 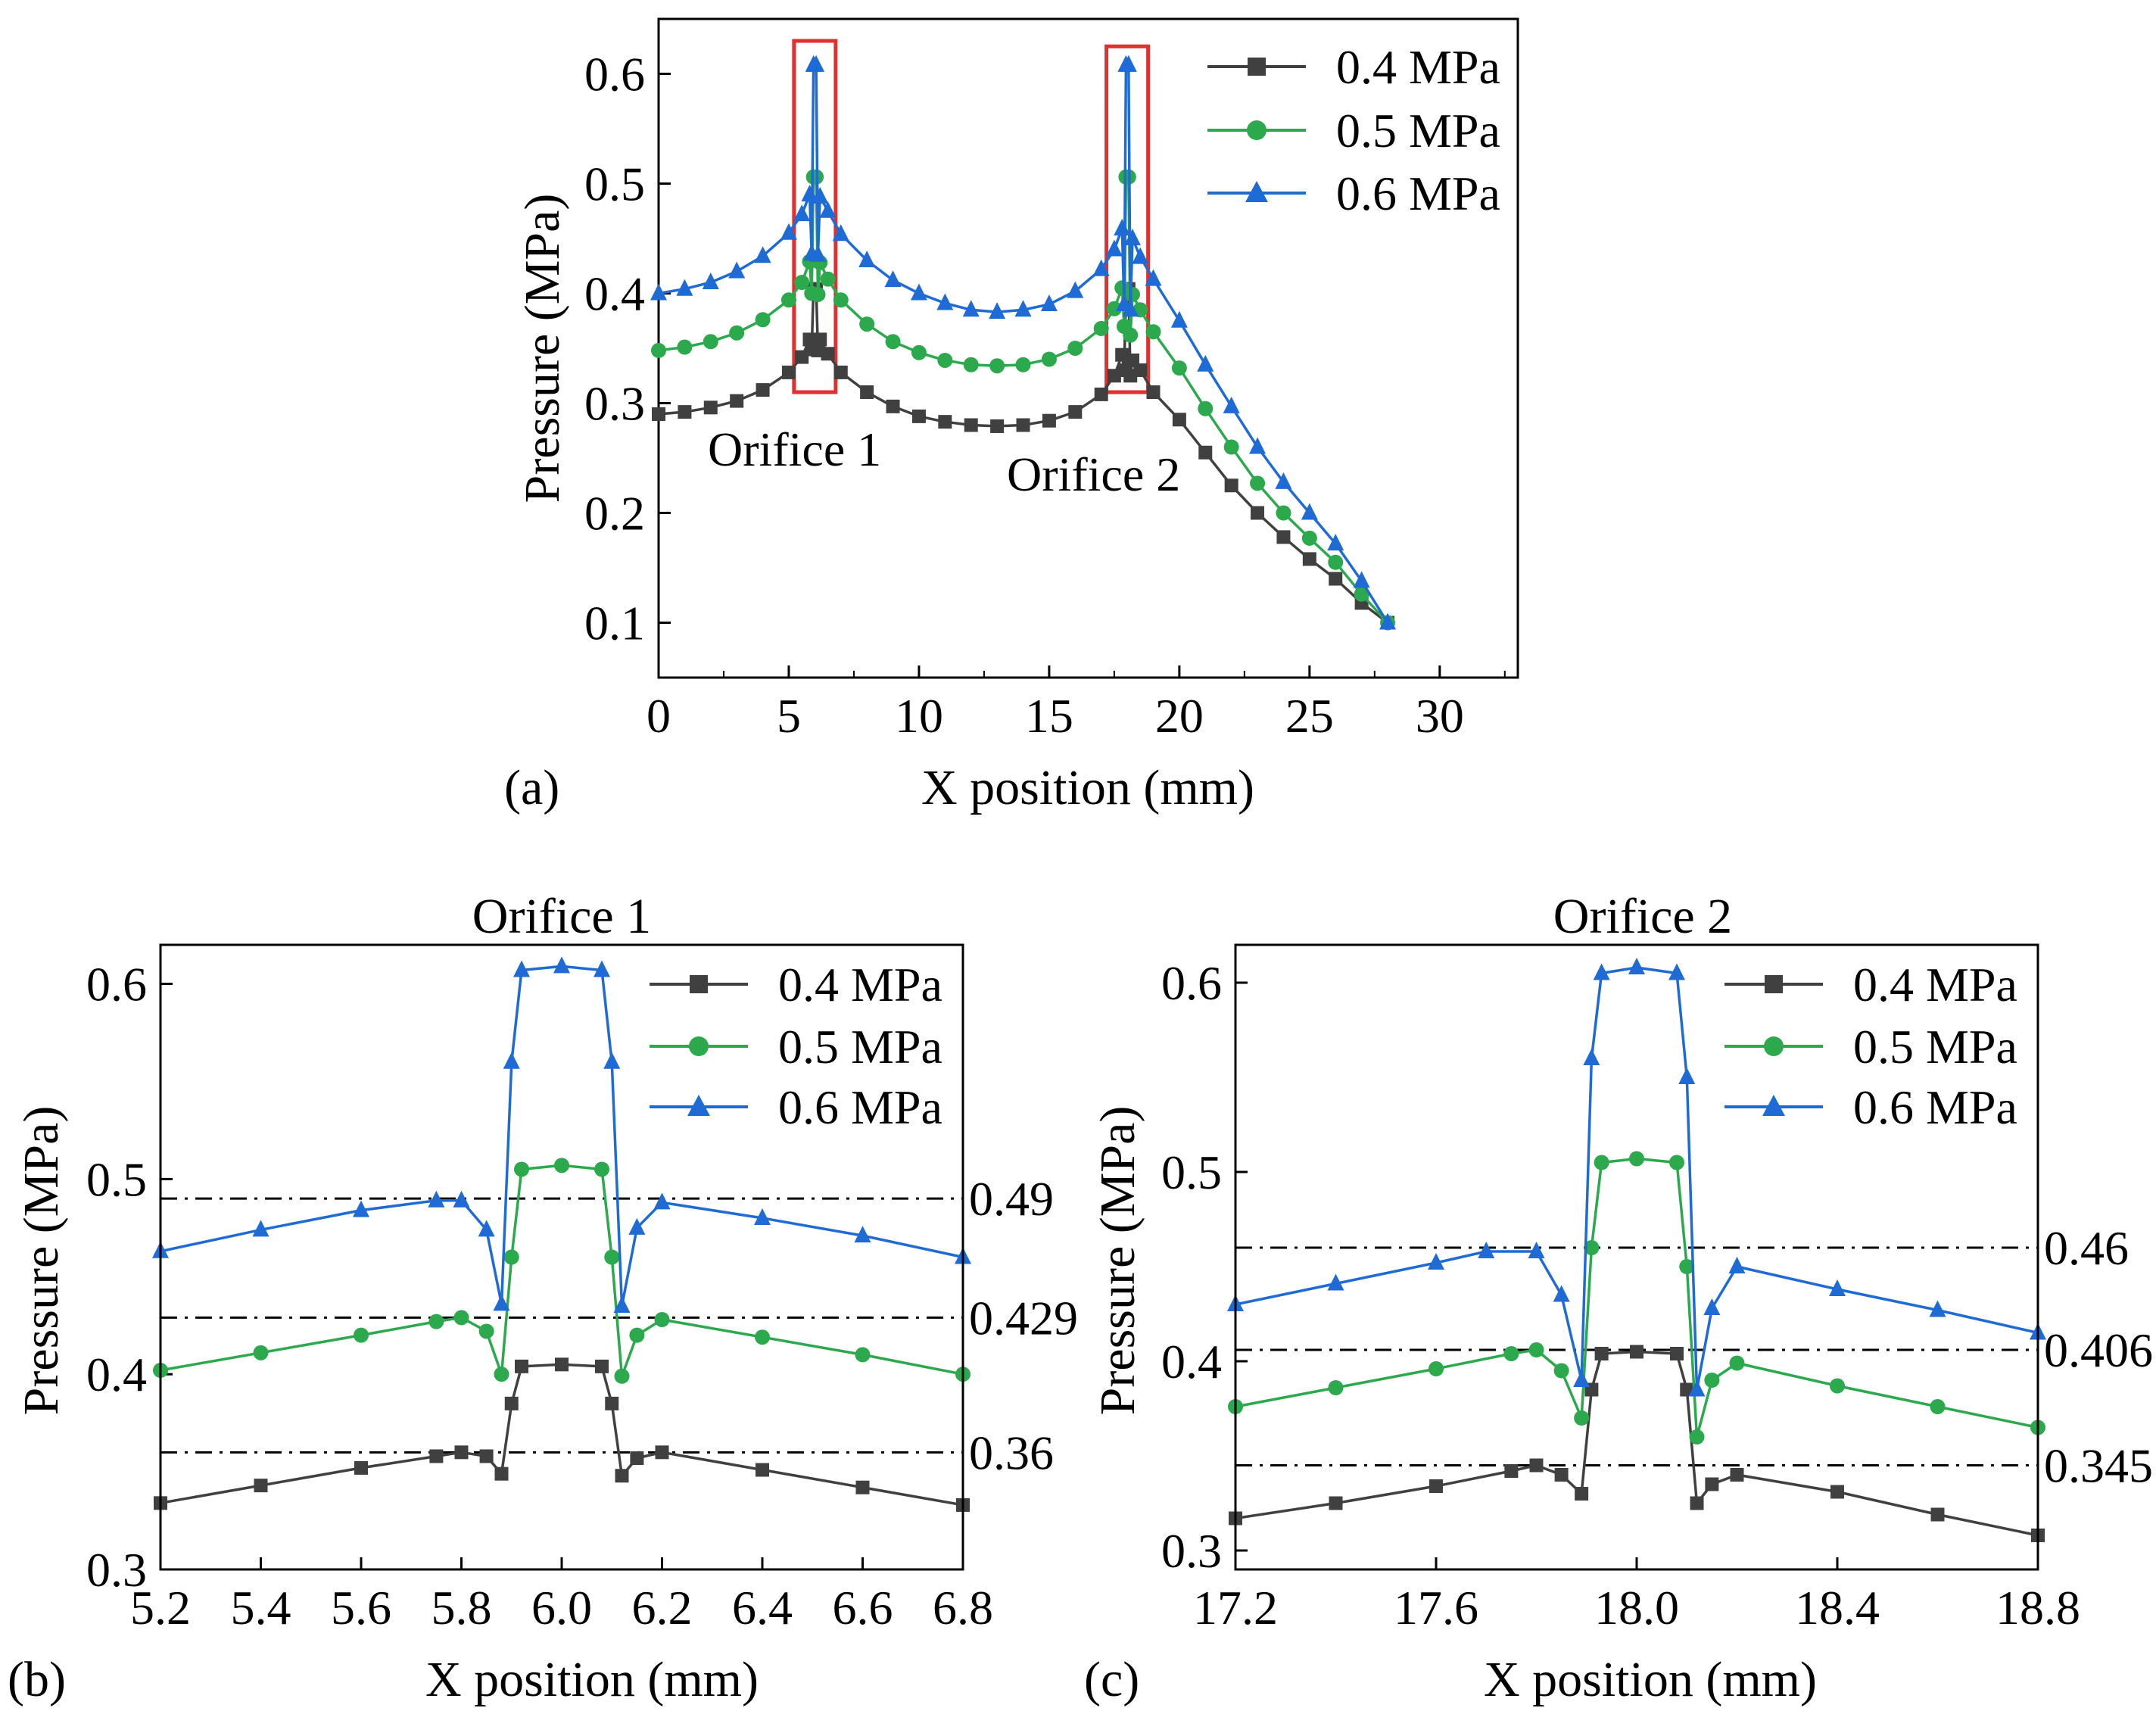 I want to click on panel-c-legend: 0.4 MPa 0.5 MPa 0.6 MPa, so click(x=1870, y=1046).